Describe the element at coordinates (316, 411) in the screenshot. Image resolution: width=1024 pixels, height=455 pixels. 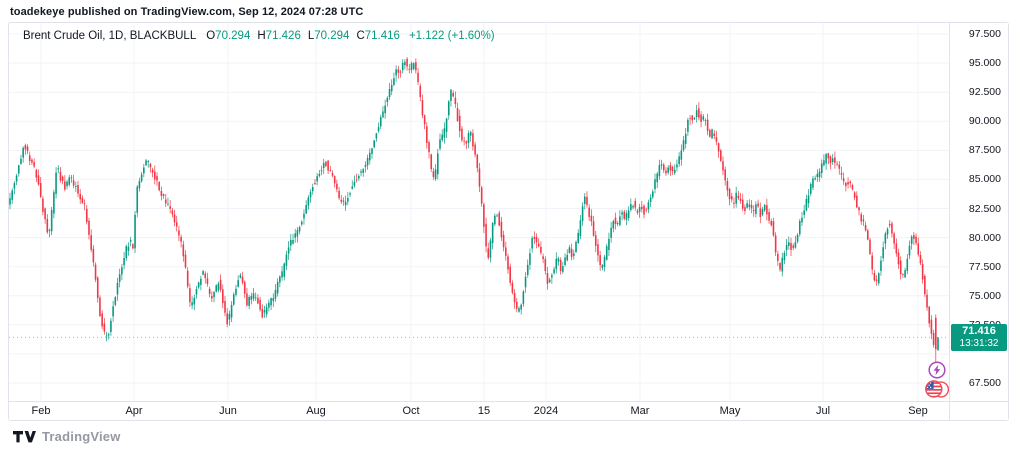
I see `time-axis-label: Aug` at that location.